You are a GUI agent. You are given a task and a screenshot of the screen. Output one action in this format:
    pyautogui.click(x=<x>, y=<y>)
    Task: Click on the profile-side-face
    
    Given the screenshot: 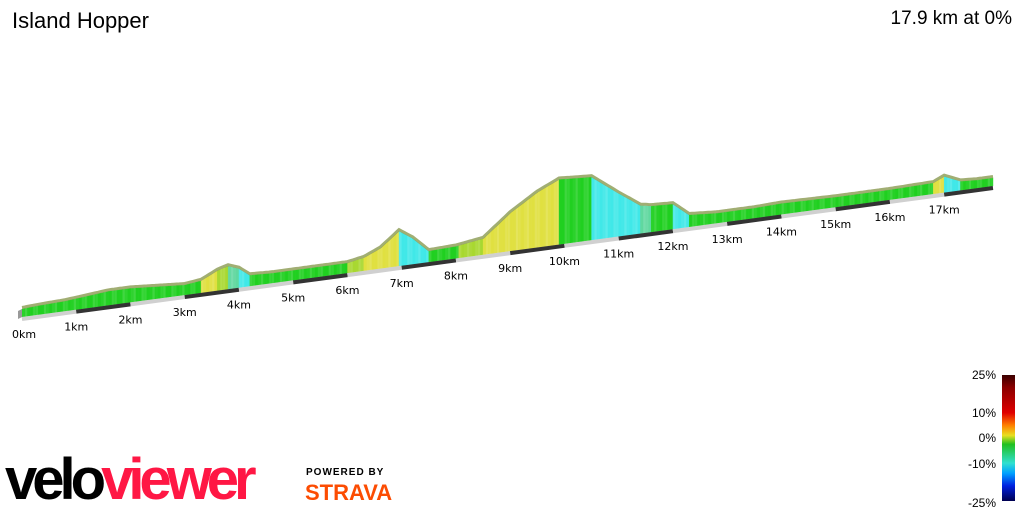 What is the action you would take?
    pyautogui.click(x=20, y=314)
    